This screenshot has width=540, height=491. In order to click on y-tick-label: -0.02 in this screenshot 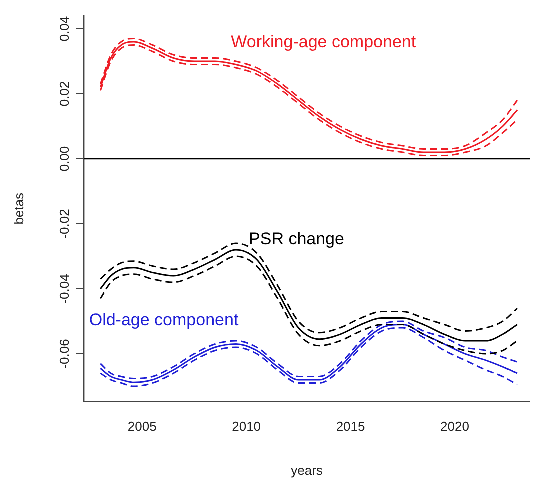, I will do `click(64, 224)`.